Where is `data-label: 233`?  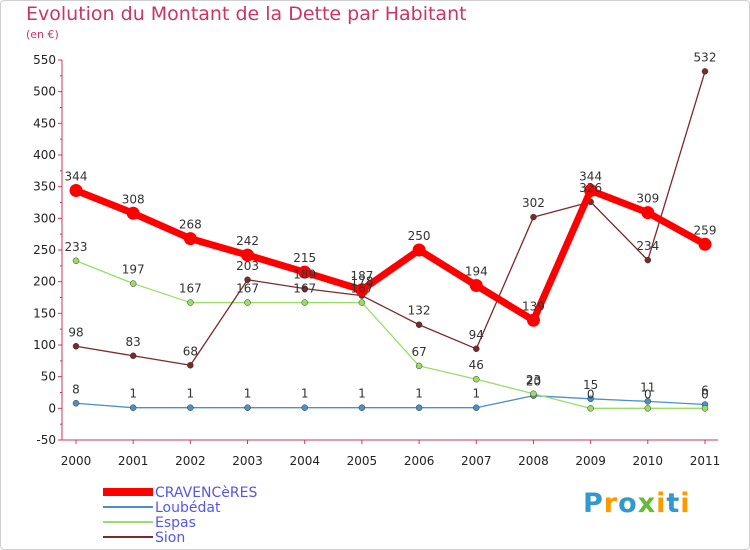
data-label: 233 is located at coordinates (76, 247).